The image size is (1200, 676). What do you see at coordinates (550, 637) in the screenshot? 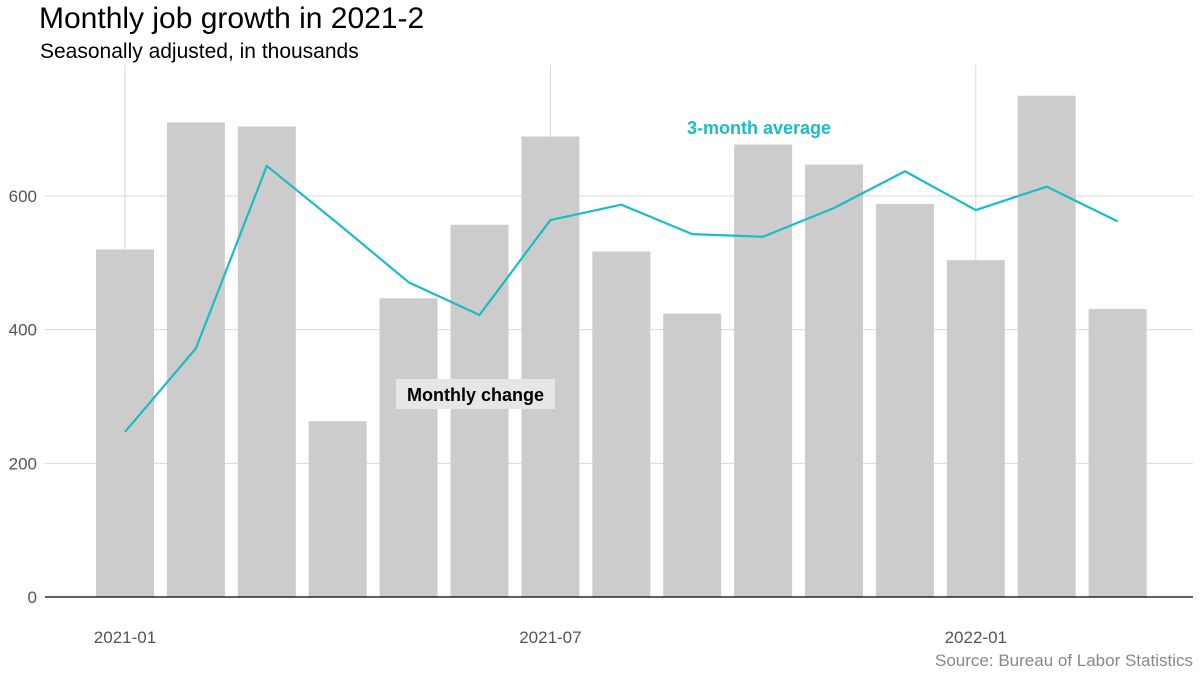
I see `x-tick-label: 2021-07` at bounding box center [550, 637].